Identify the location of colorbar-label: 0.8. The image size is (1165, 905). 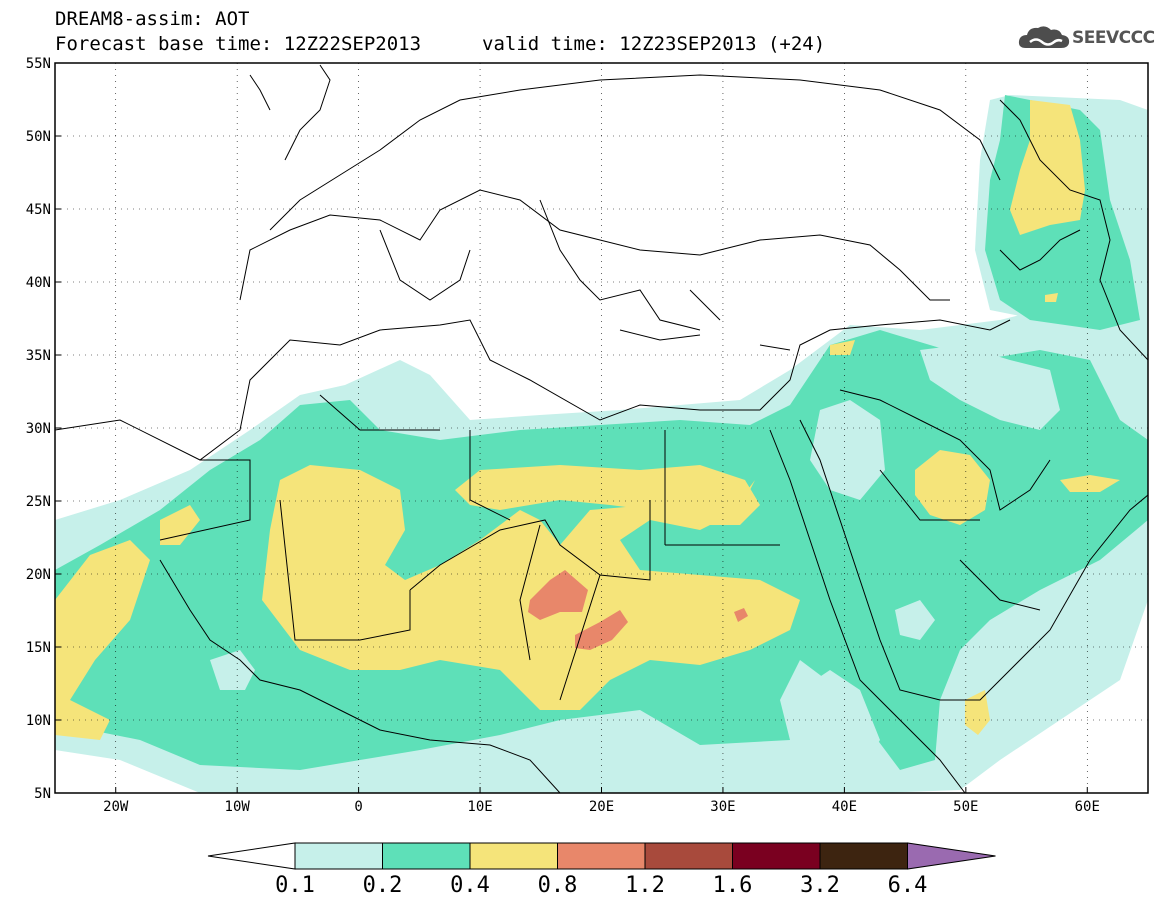
(558, 885).